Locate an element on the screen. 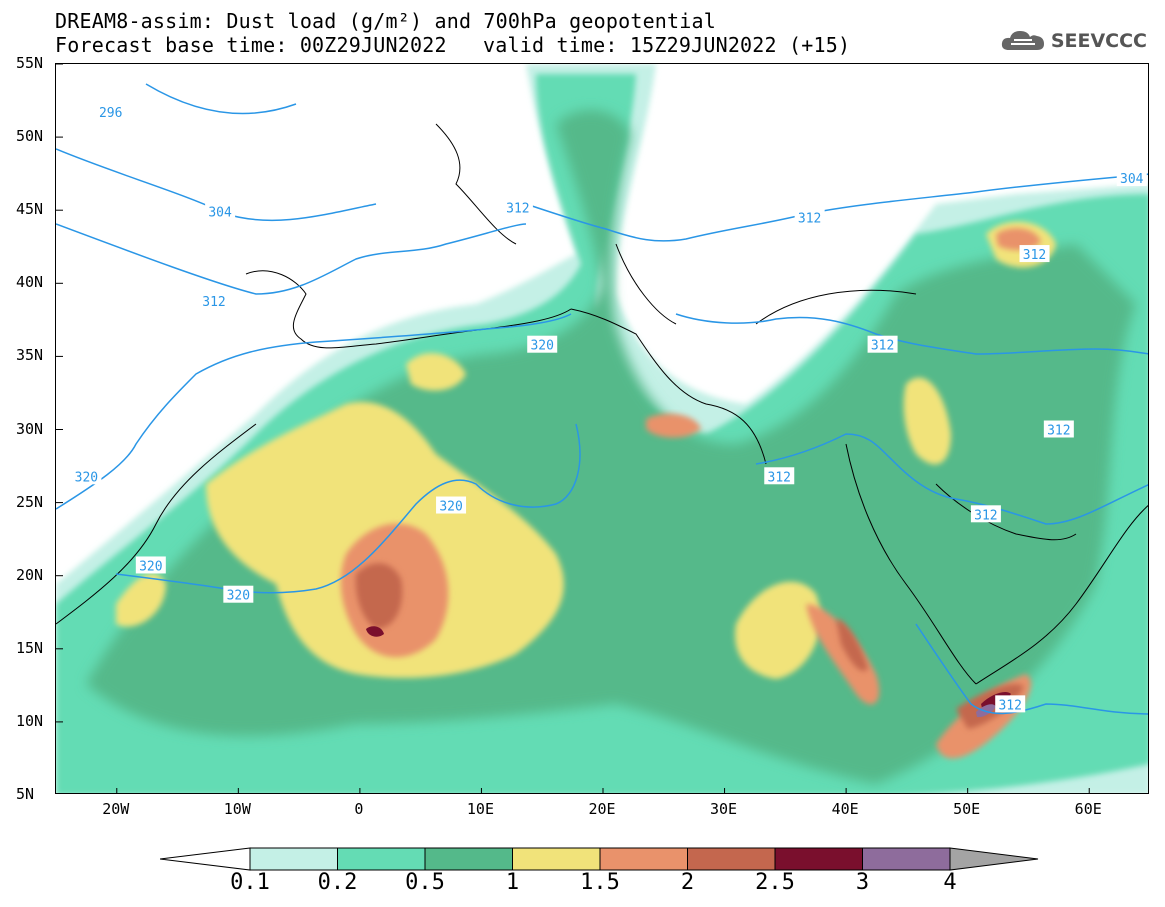 This screenshot has width=1165, height=907. lat-tick-label: 35N is located at coordinates (30, 355).